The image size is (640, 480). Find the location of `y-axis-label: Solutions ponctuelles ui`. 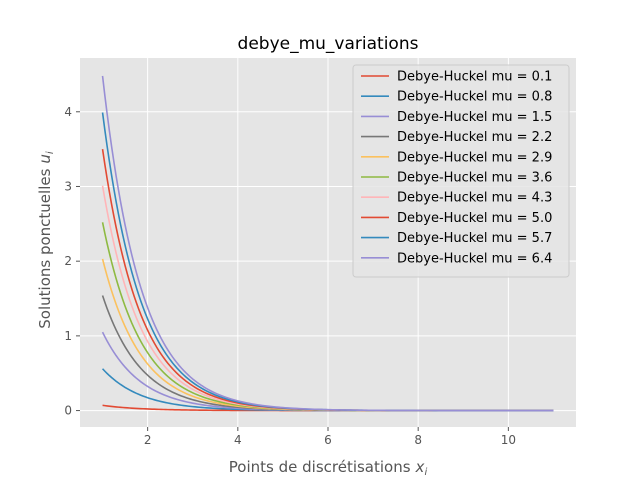

y-axis-label: Solutions ponctuelles ui is located at coordinates (46, 240).